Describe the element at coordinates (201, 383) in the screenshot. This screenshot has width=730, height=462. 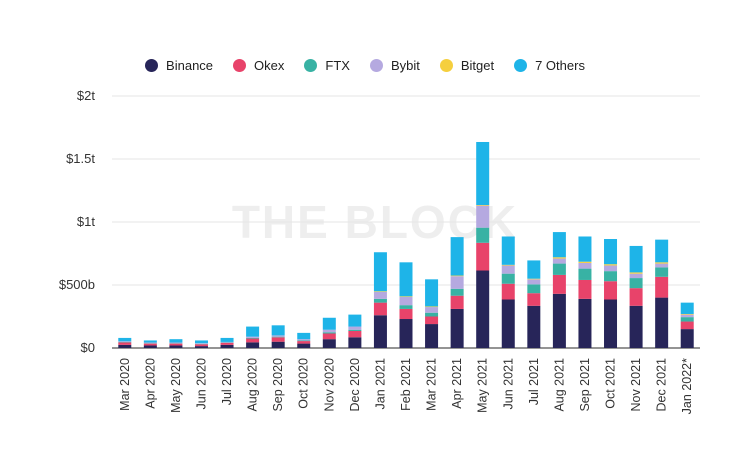
I see `x-tick-label: Jun 2020` at that location.